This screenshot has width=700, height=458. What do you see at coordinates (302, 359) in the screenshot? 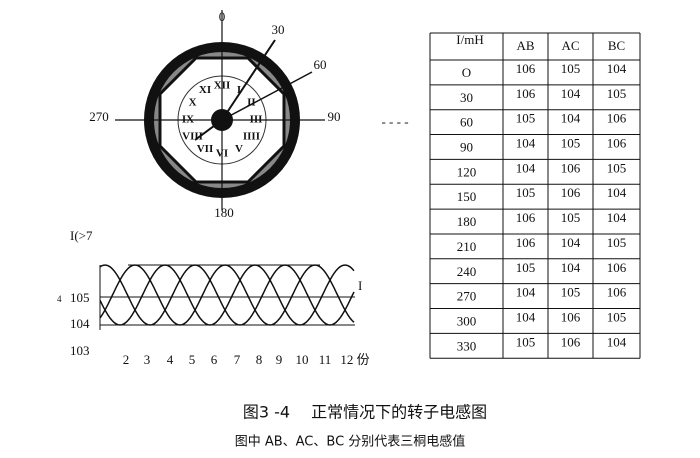
I see `x-label: 10` at bounding box center [302, 359].